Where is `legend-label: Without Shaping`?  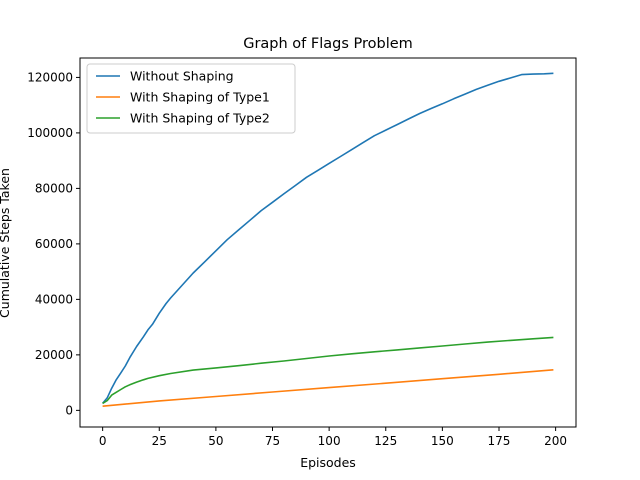
legend-label: Without Shaping is located at coordinates (182, 76).